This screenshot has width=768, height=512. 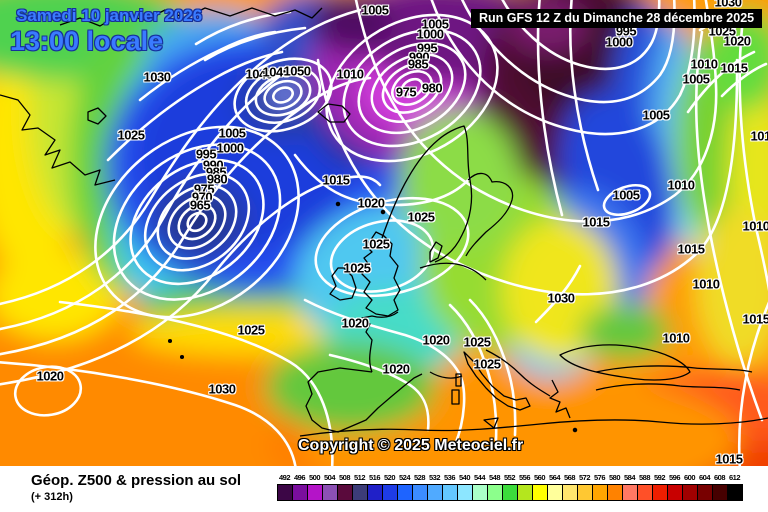 What do you see at coordinates (200, 205) in the screenshot?
I see `pressure-label: 965` at bounding box center [200, 205].